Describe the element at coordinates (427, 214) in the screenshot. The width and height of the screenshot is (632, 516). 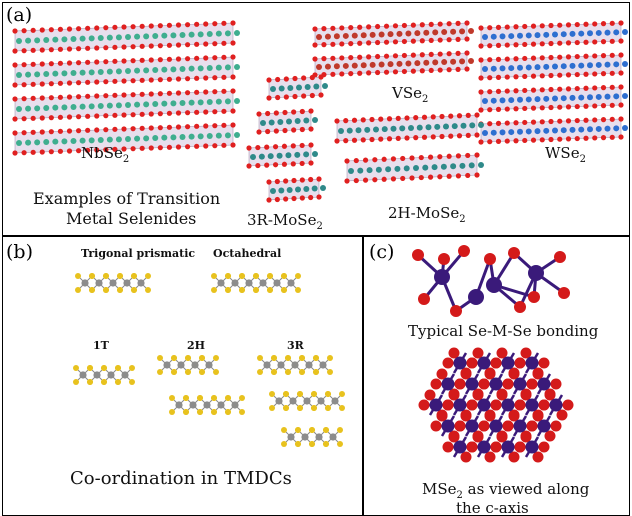
I see `mose2-2h-label: 2H-MoSe2` at that location.